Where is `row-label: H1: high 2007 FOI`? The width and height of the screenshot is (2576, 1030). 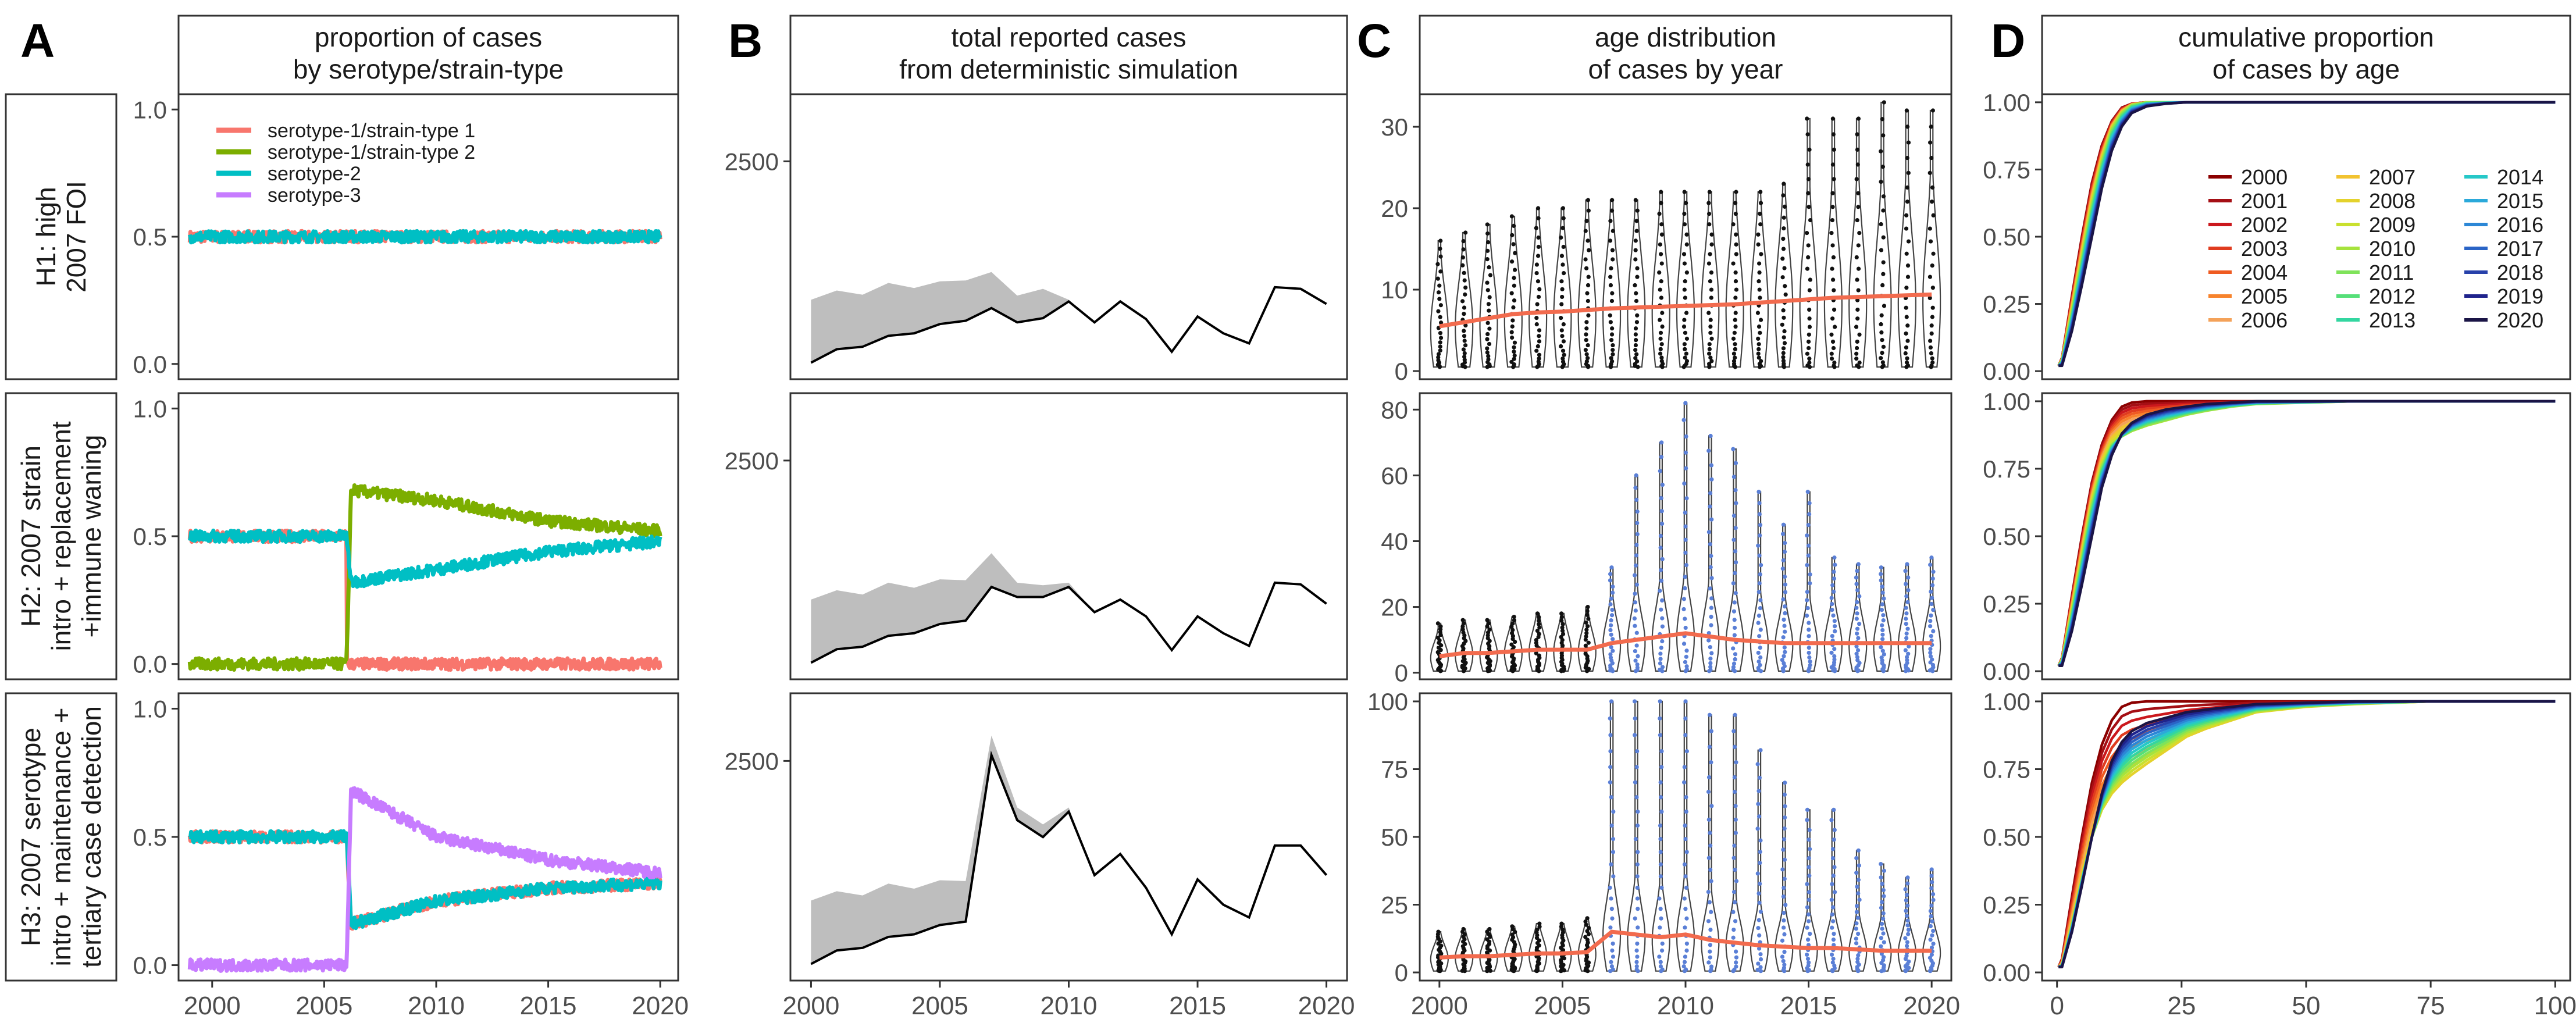
row-label: H1: high 2007 FOI is located at coordinates (61, 237).